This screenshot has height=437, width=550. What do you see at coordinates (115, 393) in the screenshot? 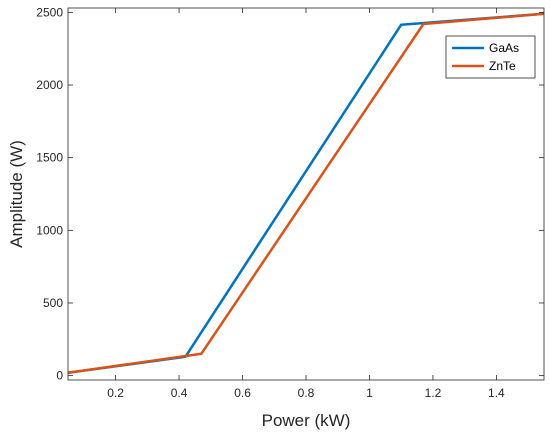
I see `x-tick-label: 0.2` at bounding box center [115, 393].